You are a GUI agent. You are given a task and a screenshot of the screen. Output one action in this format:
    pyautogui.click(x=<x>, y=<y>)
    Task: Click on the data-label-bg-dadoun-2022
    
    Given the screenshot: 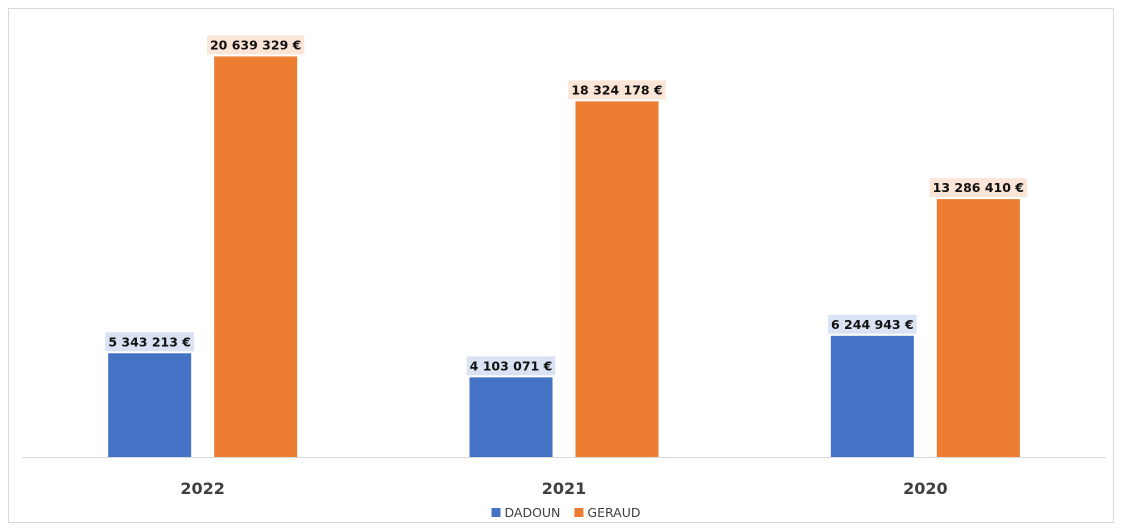 What is the action you would take?
    pyautogui.click(x=149, y=342)
    